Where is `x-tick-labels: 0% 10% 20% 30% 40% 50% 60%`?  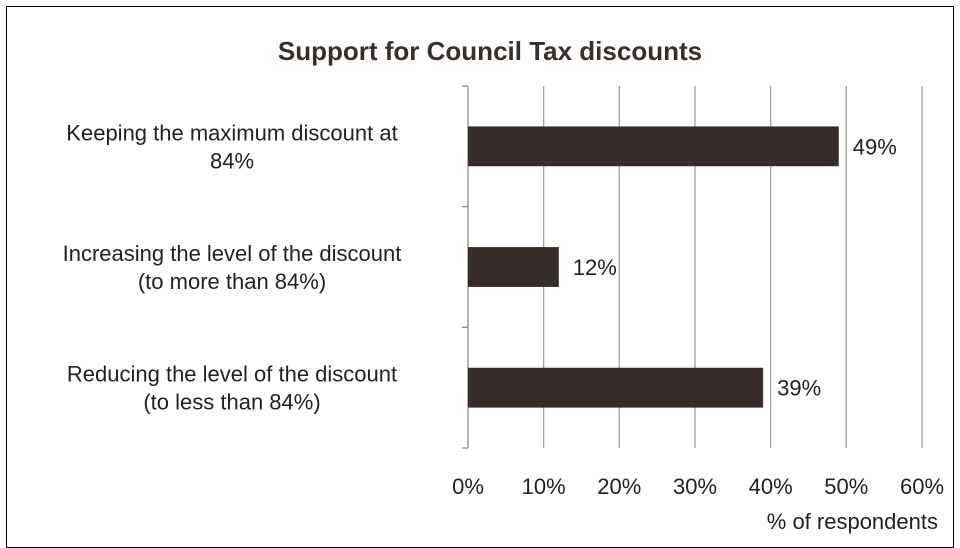
x-tick-labels: 0% 10% 20% 30% 40% 50% 60% is located at coordinates (698, 486).